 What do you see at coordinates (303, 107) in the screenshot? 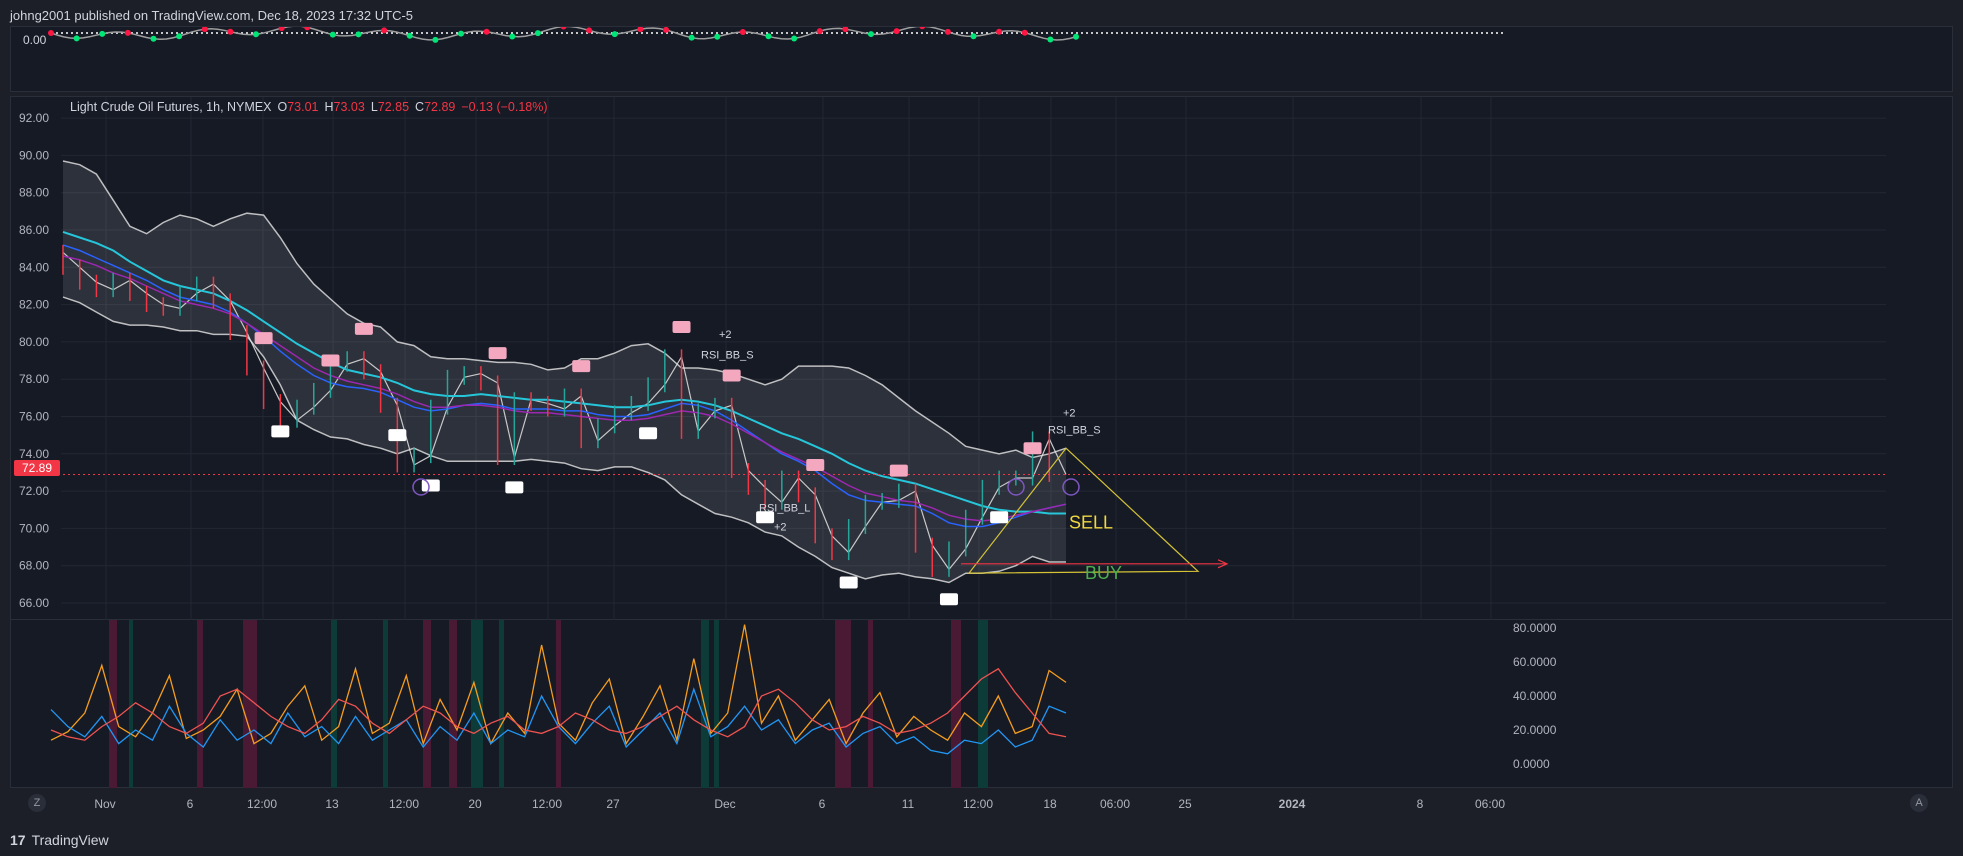
I see `open-value: 73.01` at bounding box center [303, 107].